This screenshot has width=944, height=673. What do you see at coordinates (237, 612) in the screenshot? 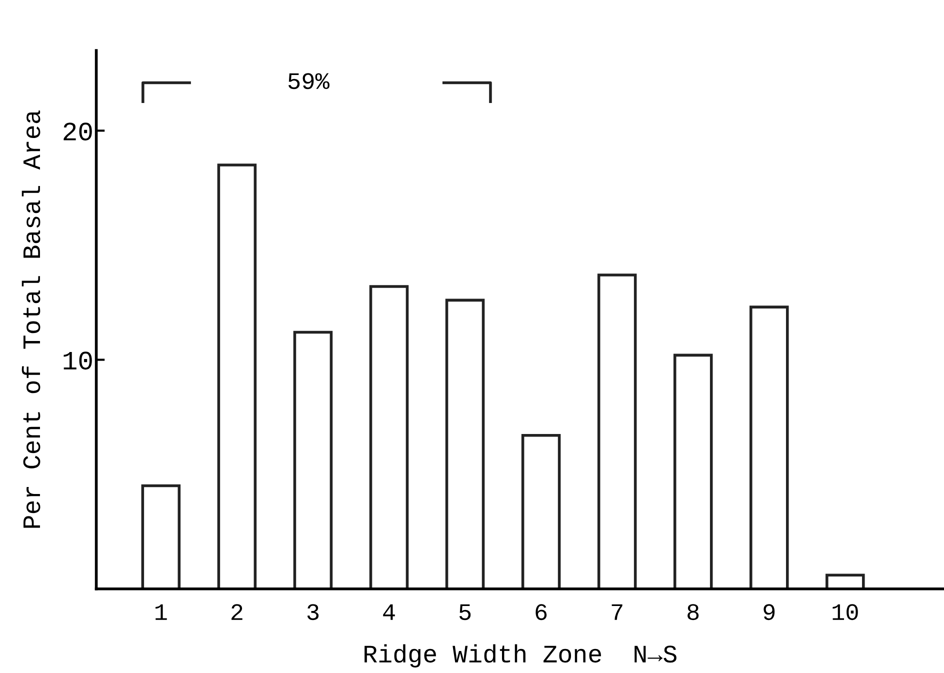
I see `x-tick-label: 2` at bounding box center [237, 612].